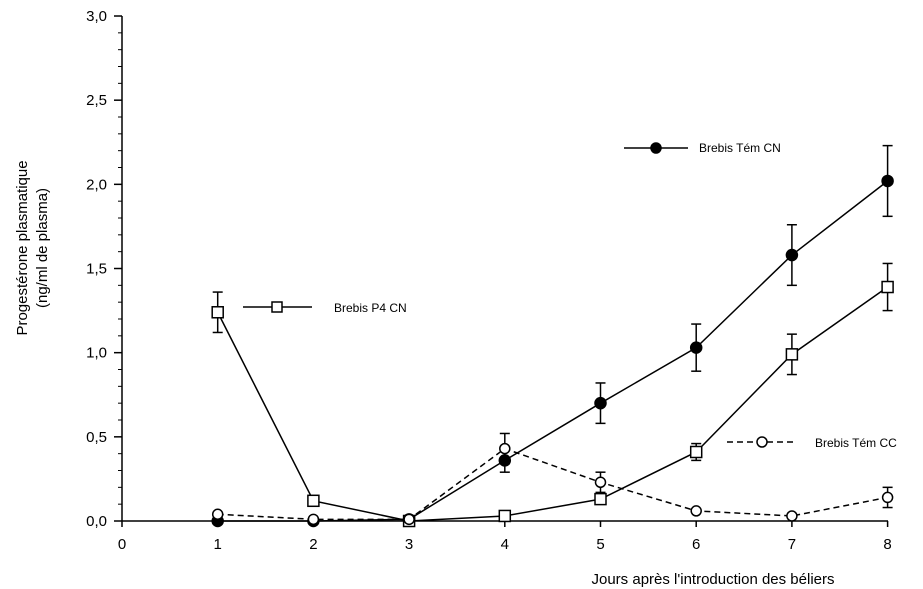 The height and width of the screenshot is (589, 923). What do you see at coordinates (552, 484) in the screenshot?
I see `series-line` at bounding box center [552, 484].